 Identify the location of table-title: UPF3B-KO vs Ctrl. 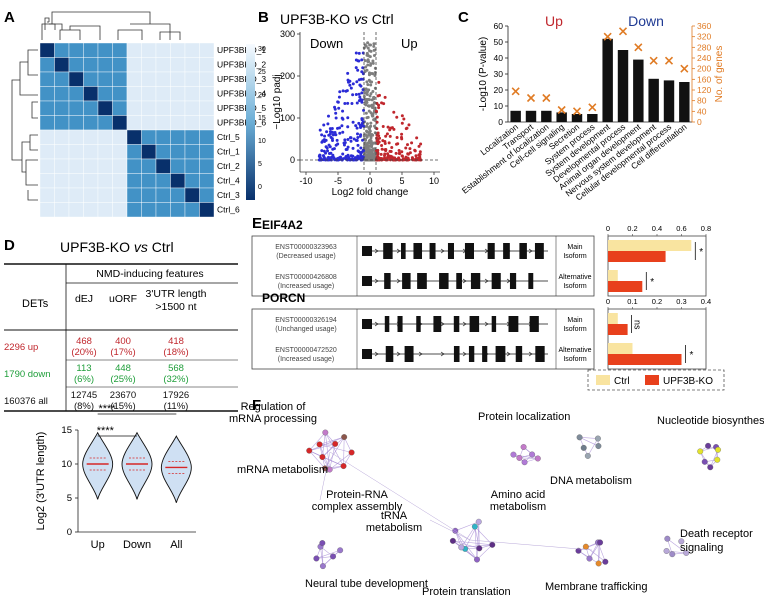
(117, 247).